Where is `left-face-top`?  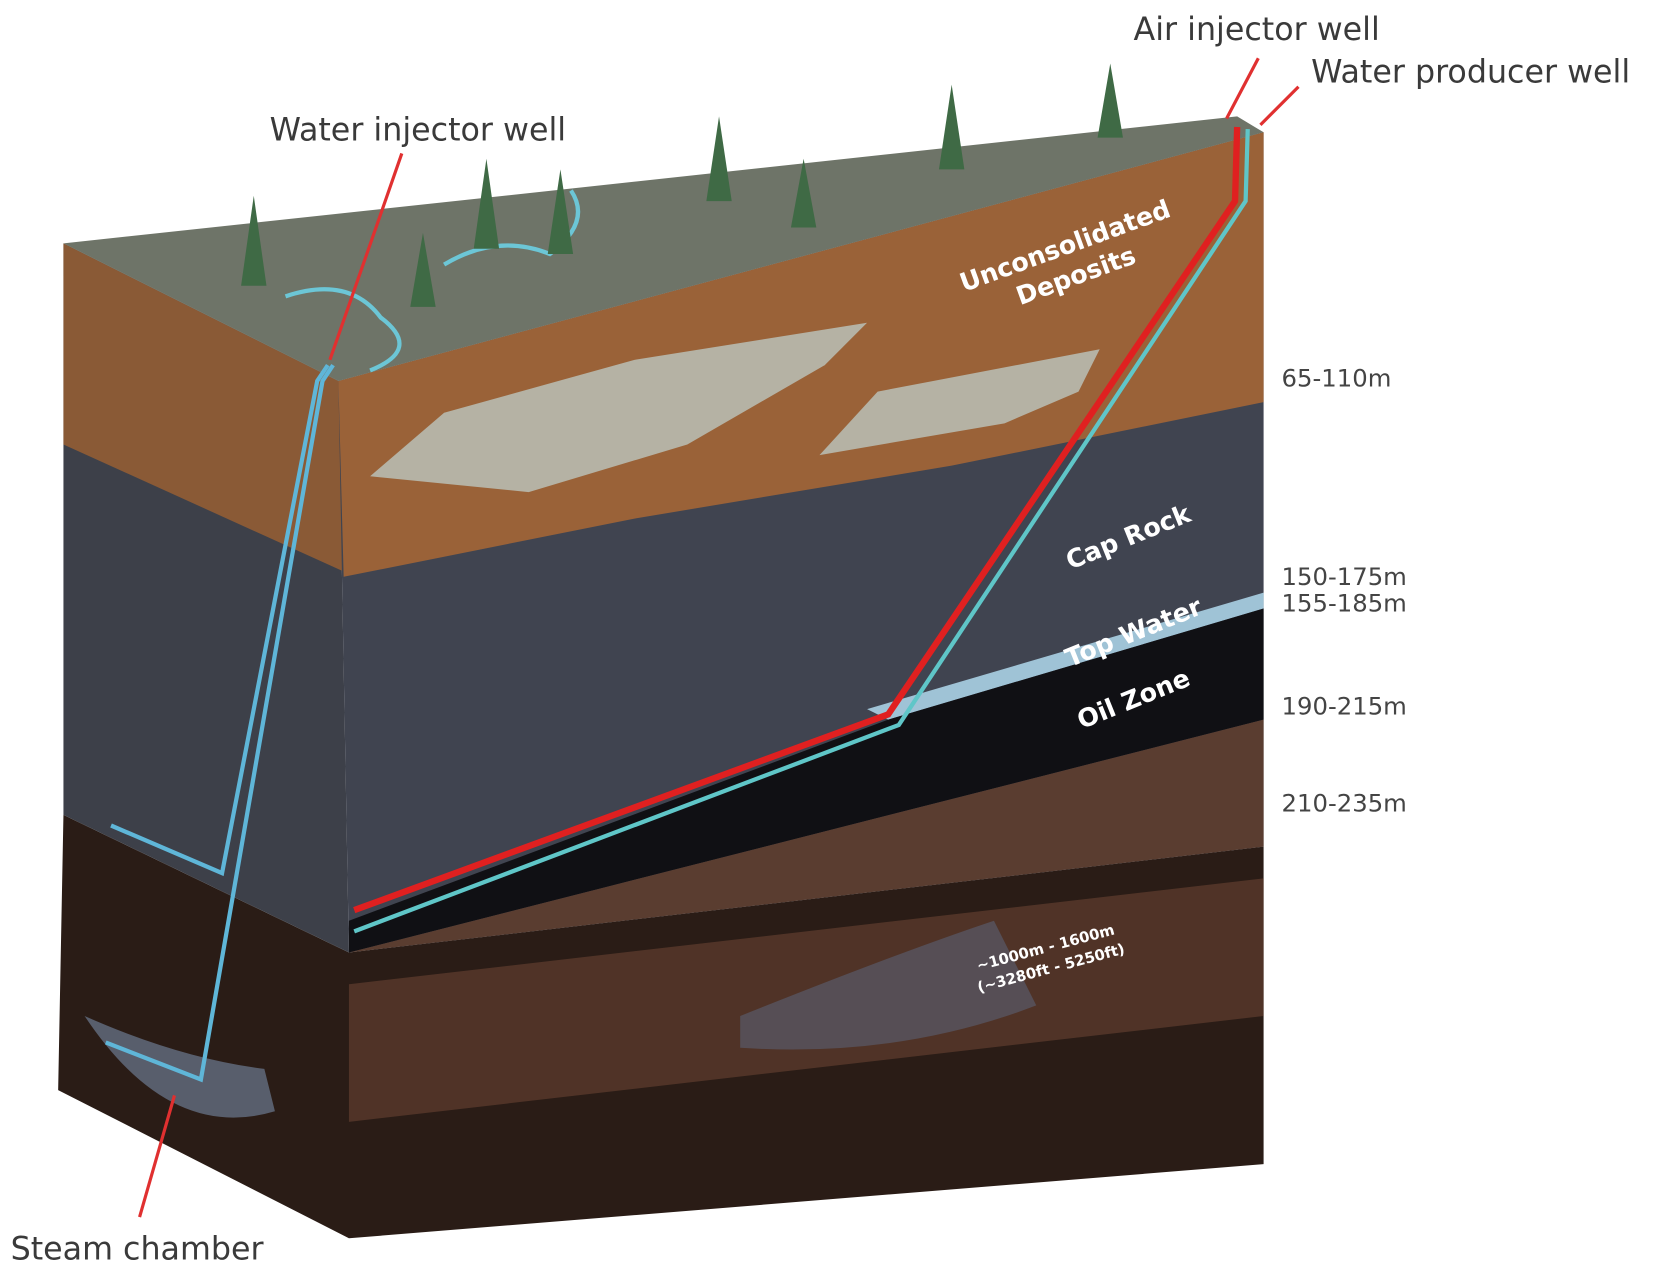 left-face-top is located at coordinates (203, 407).